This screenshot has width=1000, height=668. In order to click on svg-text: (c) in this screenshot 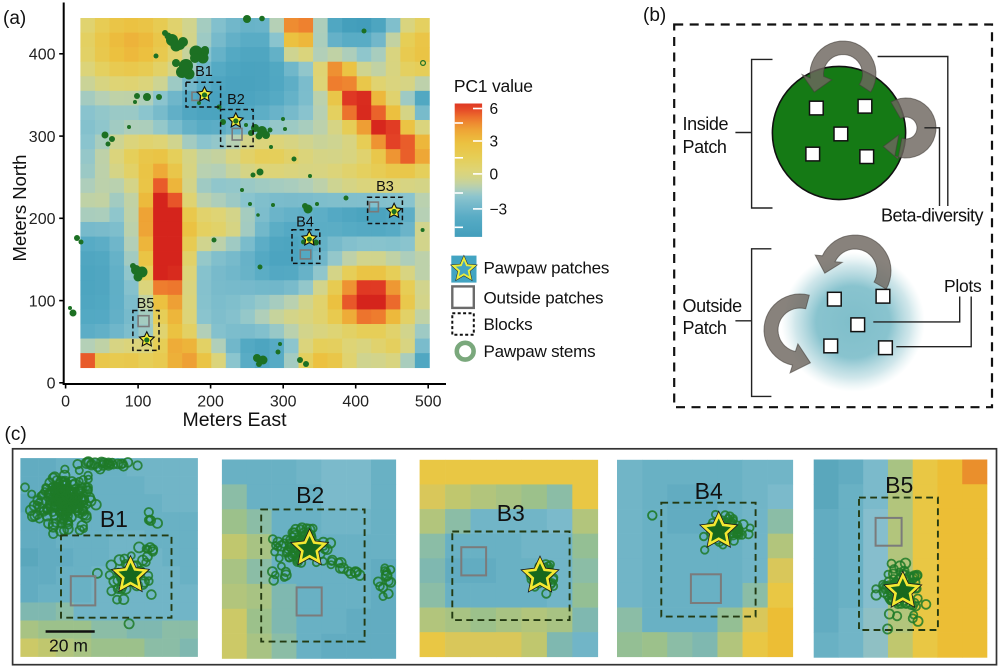, I will do `click(16, 434)`.